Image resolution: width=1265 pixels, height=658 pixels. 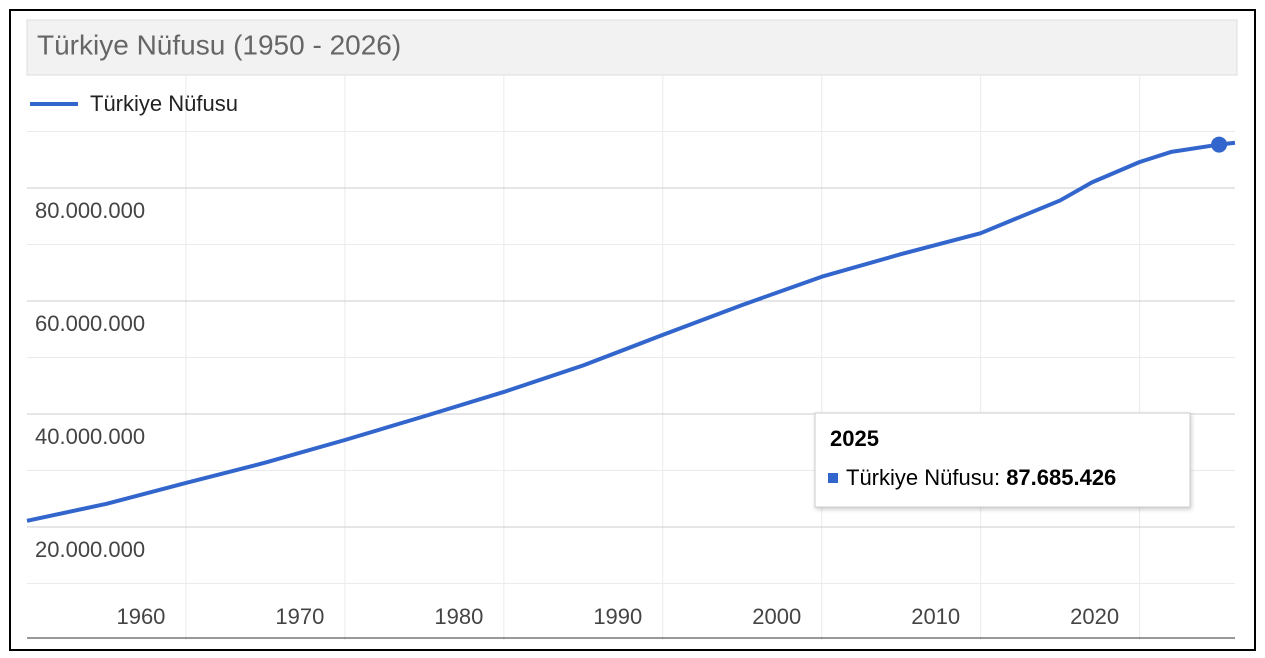 I want to click on x-tick-label: 2000, so click(x=776, y=616).